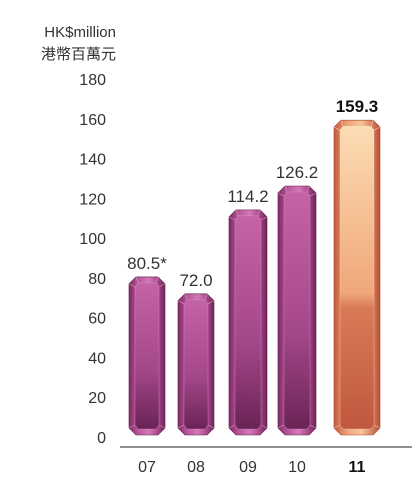 This screenshot has width=417, height=478. Describe the element at coordinates (196, 467) in the screenshot. I see `x-tick-label-08: 08` at that location.